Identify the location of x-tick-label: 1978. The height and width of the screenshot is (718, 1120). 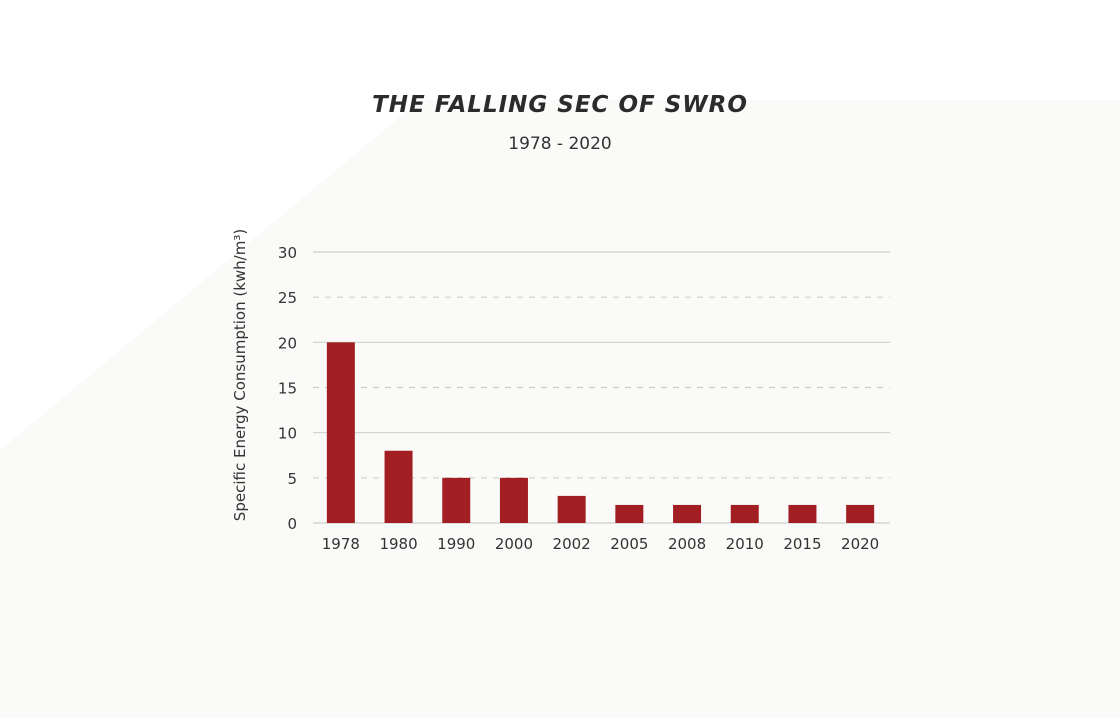
(341, 544).